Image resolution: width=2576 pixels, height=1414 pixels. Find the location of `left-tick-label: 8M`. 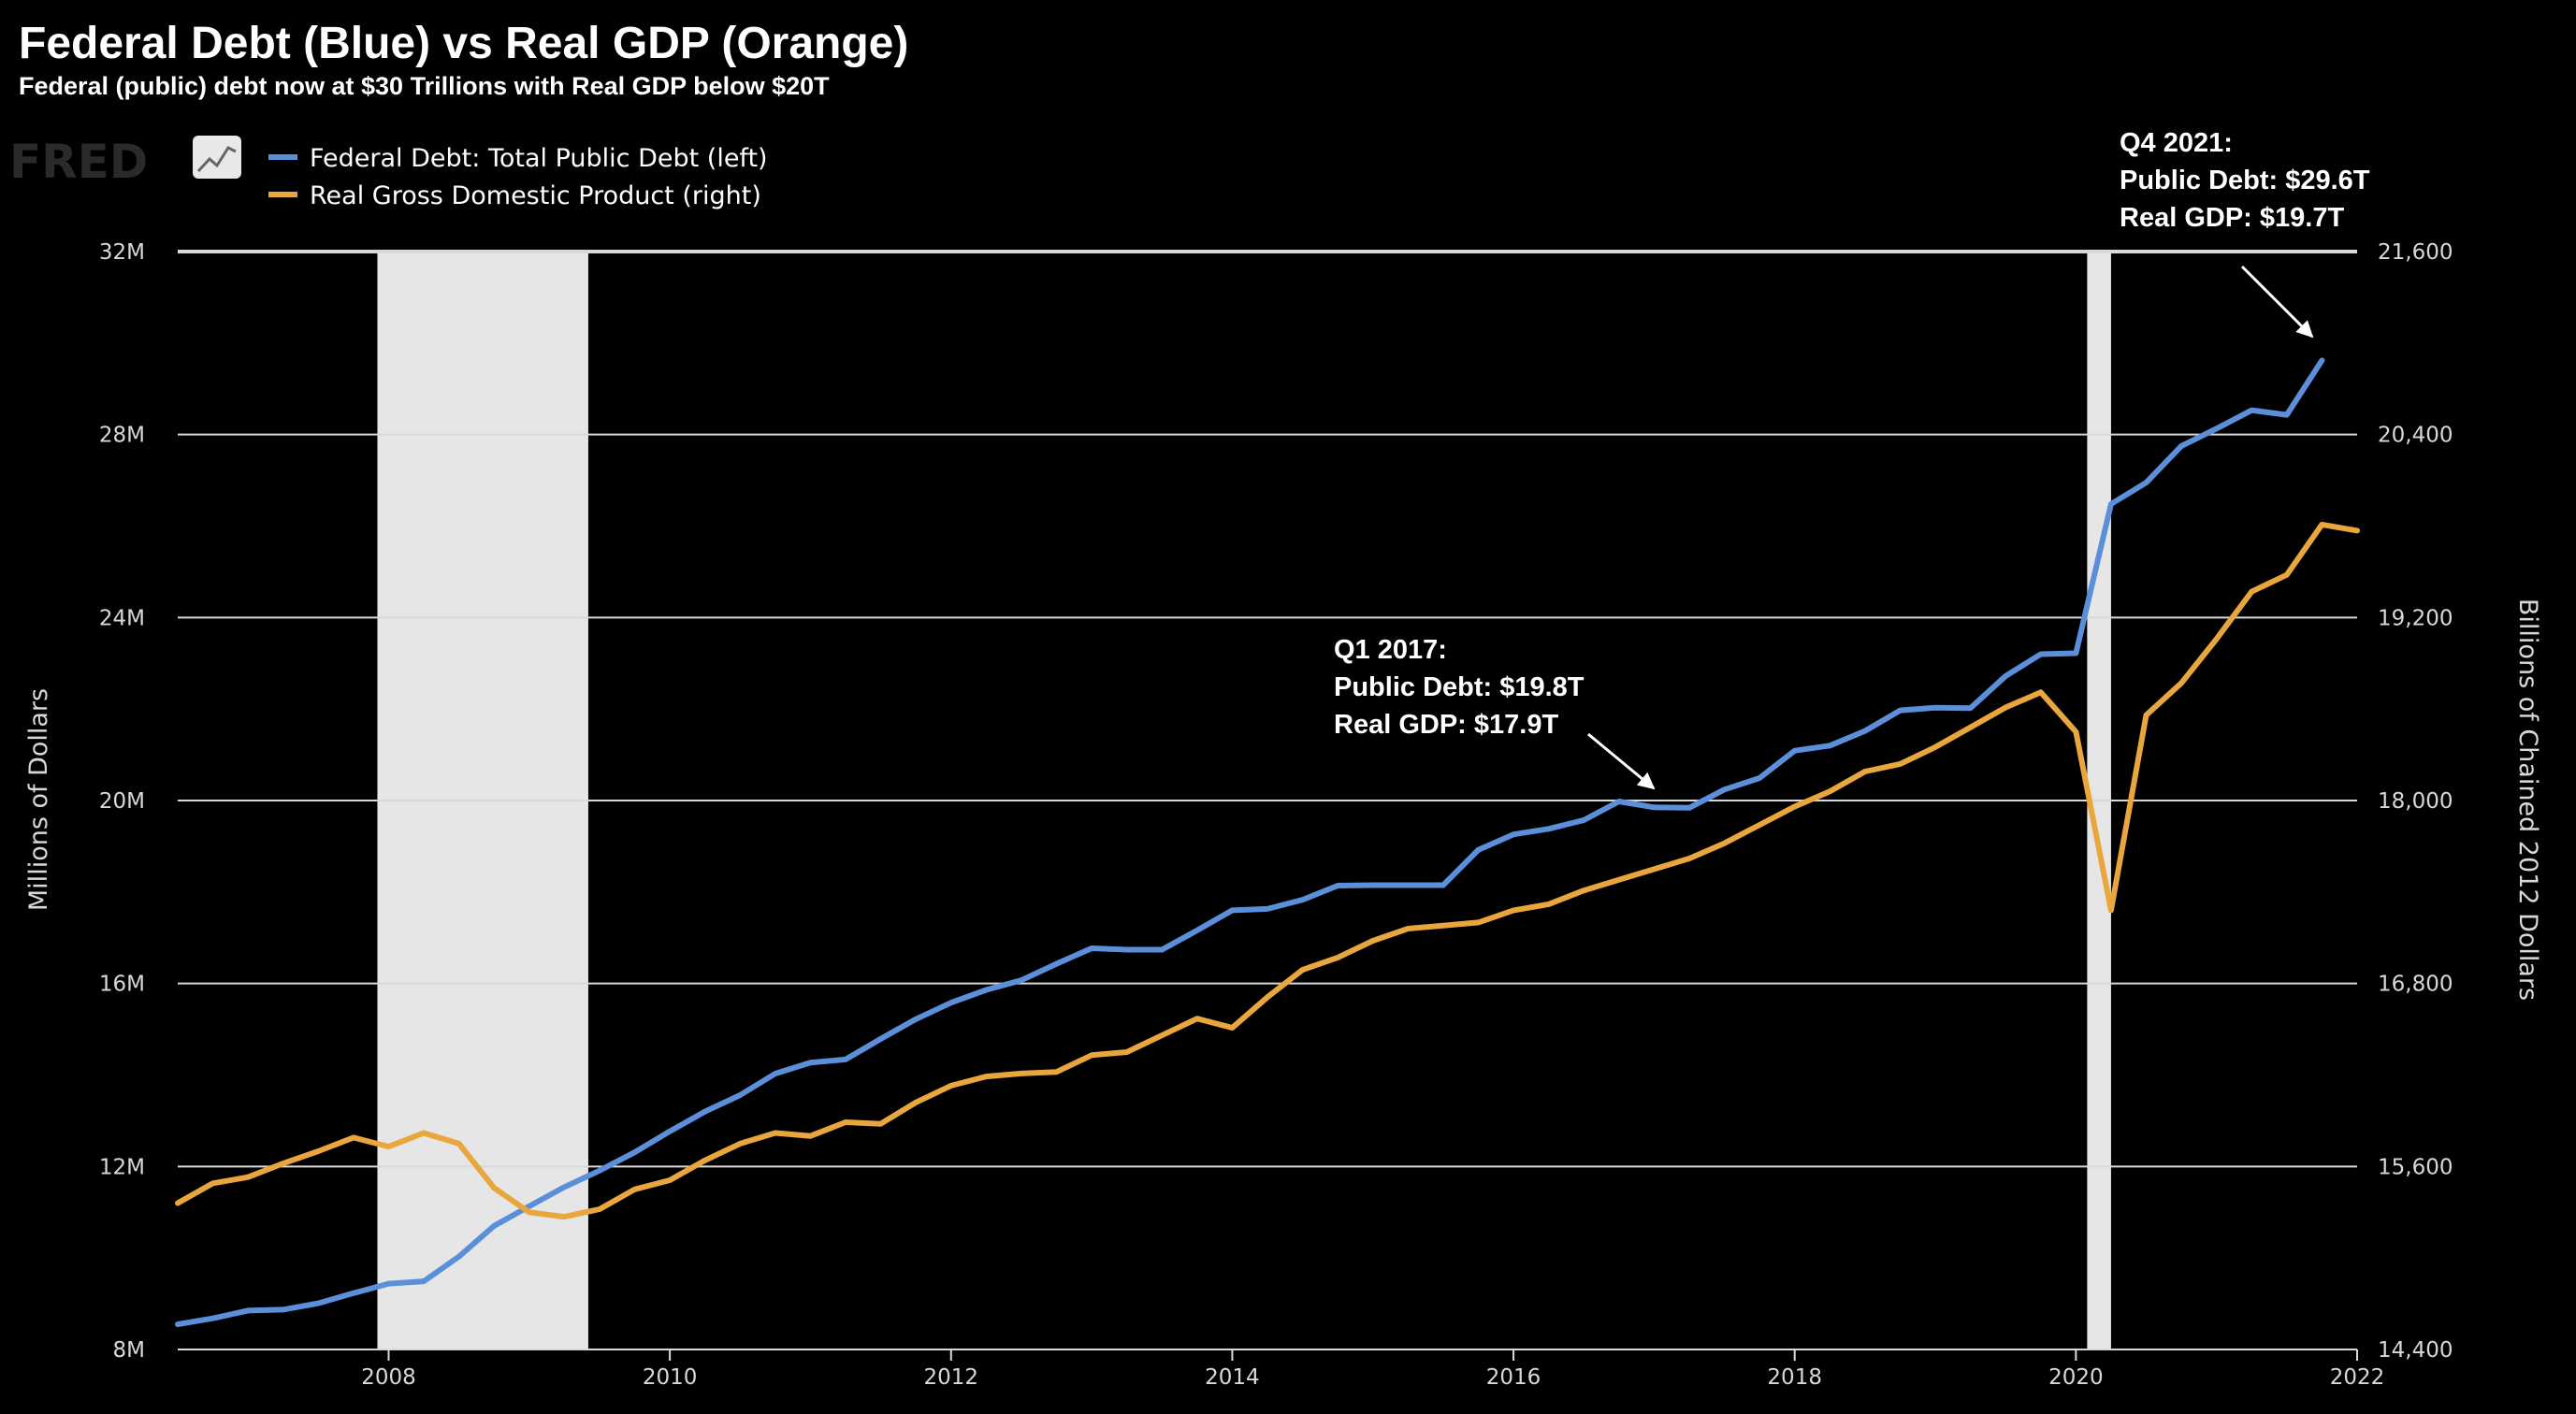

left-tick-label: 8M is located at coordinates (129, 1351).